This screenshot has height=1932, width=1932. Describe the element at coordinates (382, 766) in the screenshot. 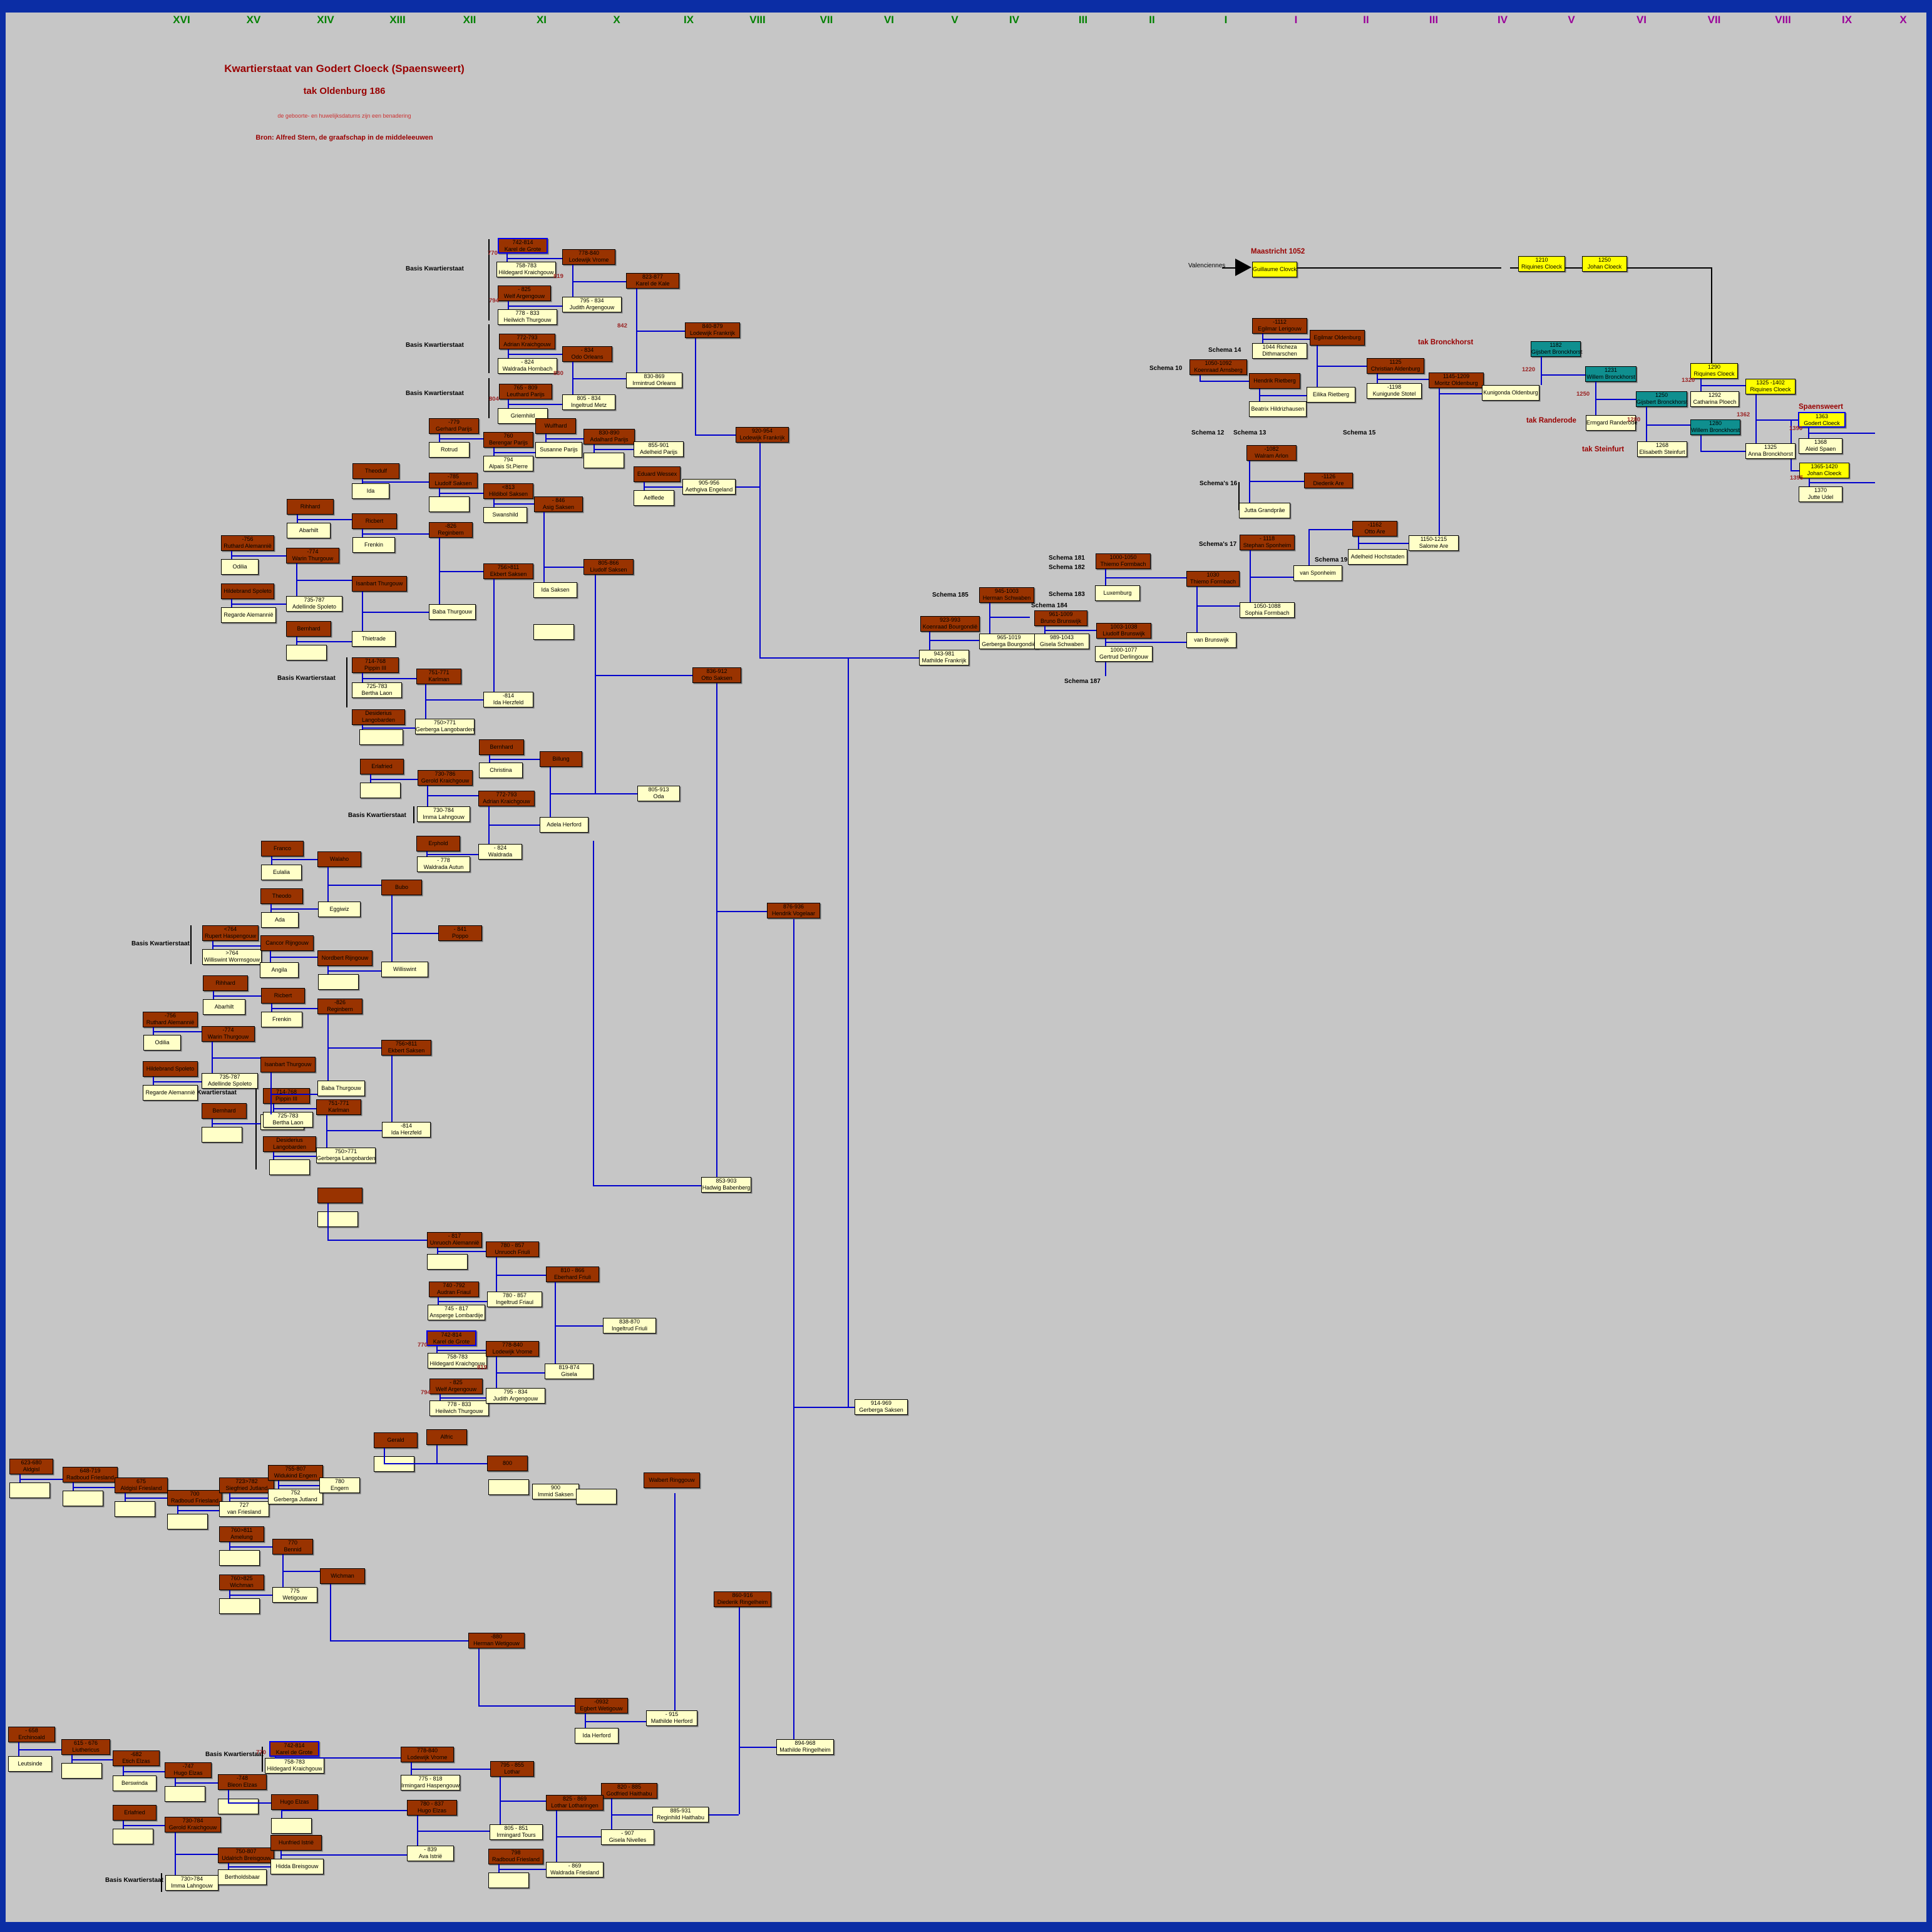

I see `person-name: Erlafried` at that location.